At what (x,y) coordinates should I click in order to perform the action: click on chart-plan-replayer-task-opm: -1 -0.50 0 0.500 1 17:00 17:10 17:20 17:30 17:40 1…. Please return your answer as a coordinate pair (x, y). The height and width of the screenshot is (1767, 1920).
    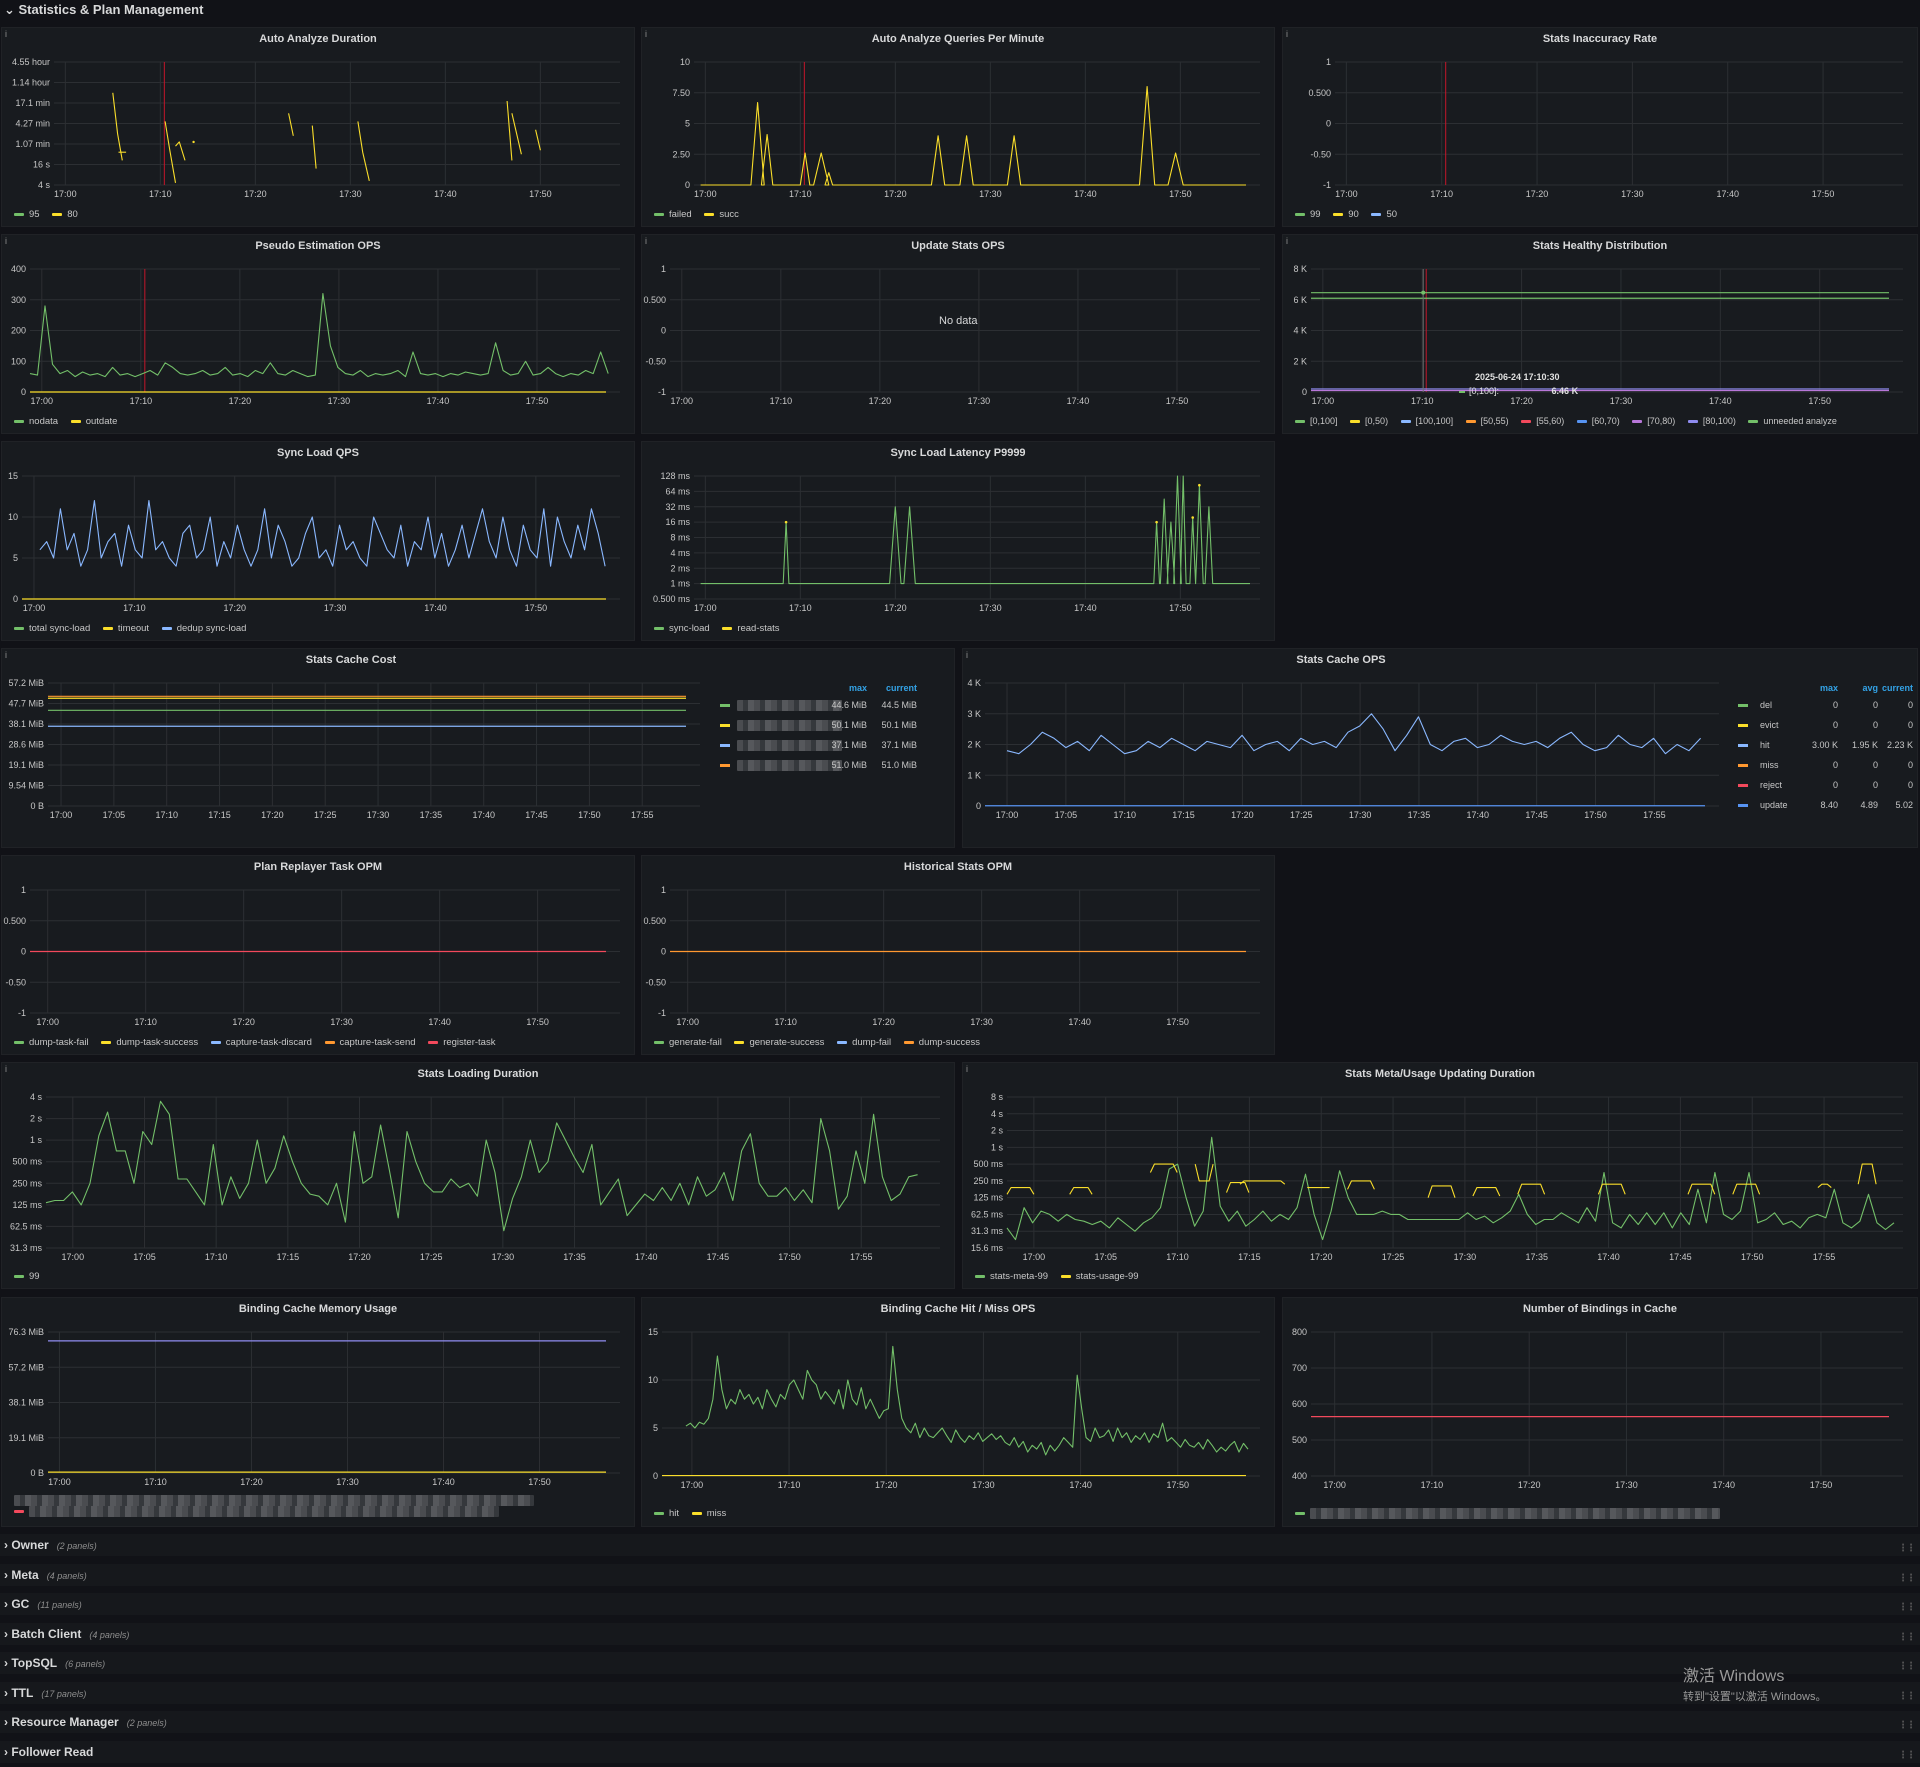
    Looking at the image, I should click on (311, 956).